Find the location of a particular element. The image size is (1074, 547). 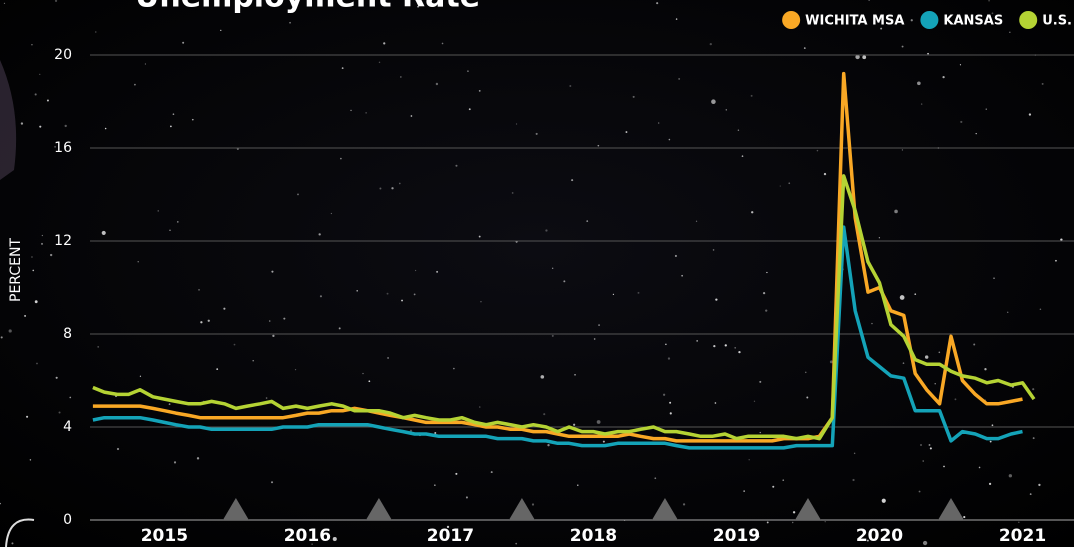

x-tick-label: 2016 is located at coordinates (307, 536).